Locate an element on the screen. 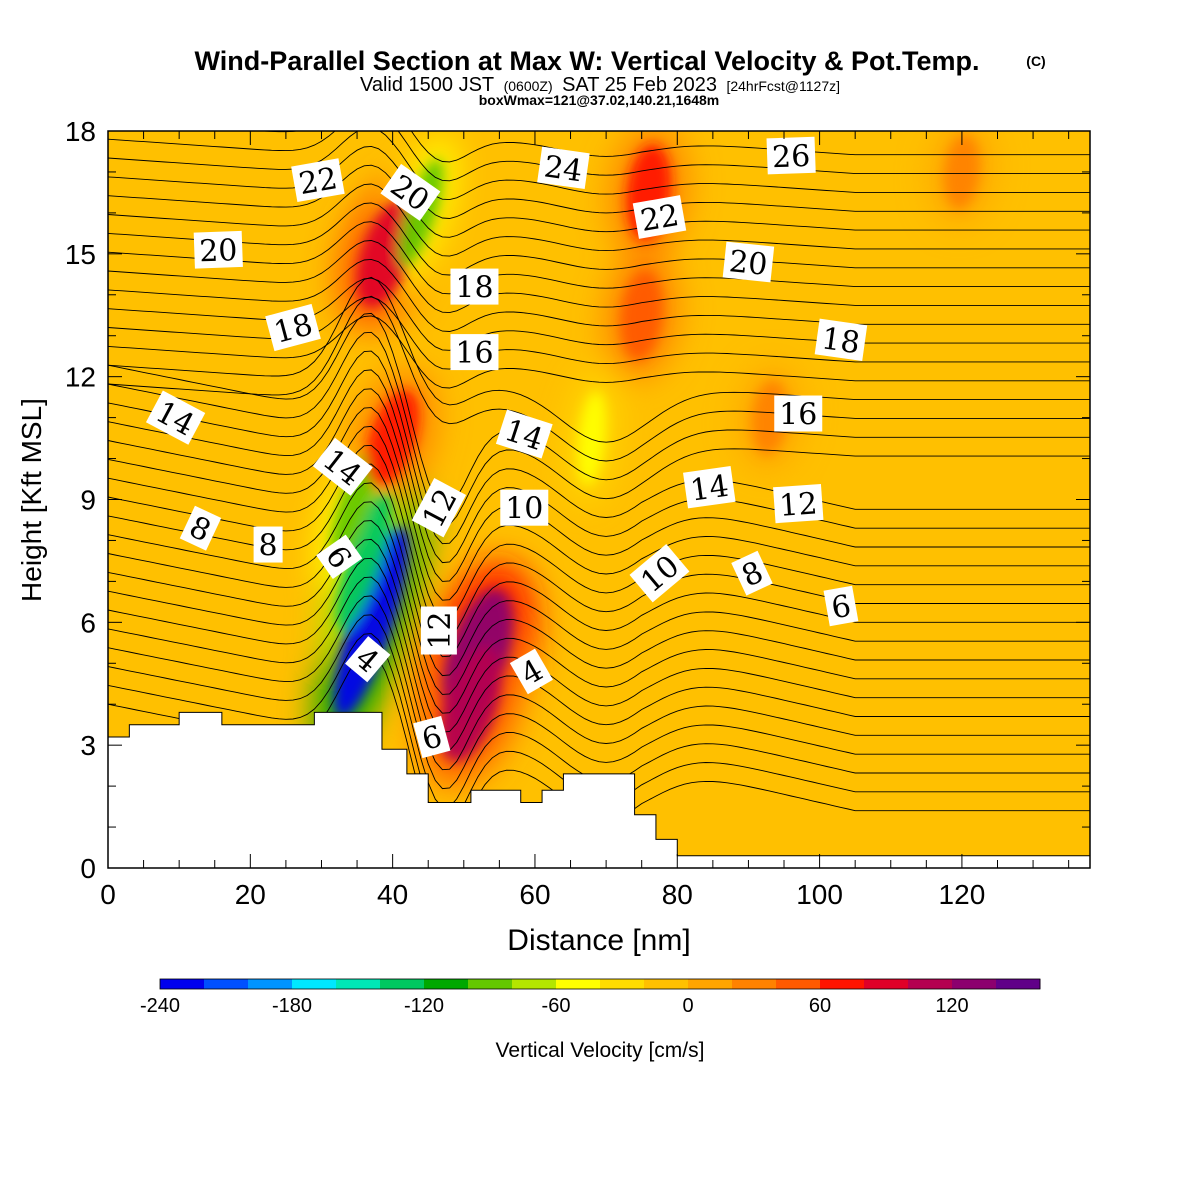 Image resolution: width=1200 pixels, height=1200 pixels. contour-label-9: 18 is located at coordinates (841, 339).